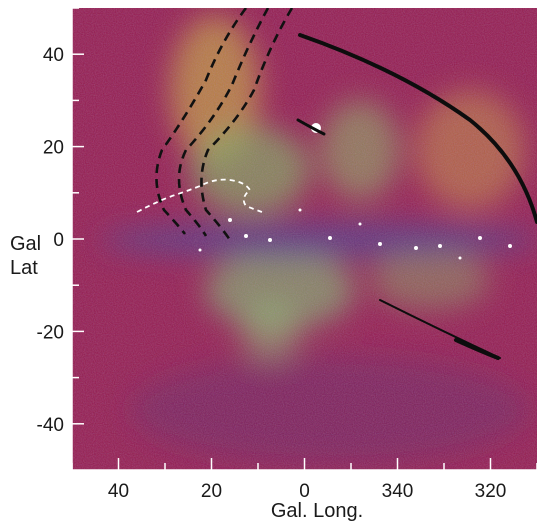 This screenshot has height=522, width=537. Describe the element at coordinates (304, 491) in the screenshot. I see `x-tick-label: 0` at that location.